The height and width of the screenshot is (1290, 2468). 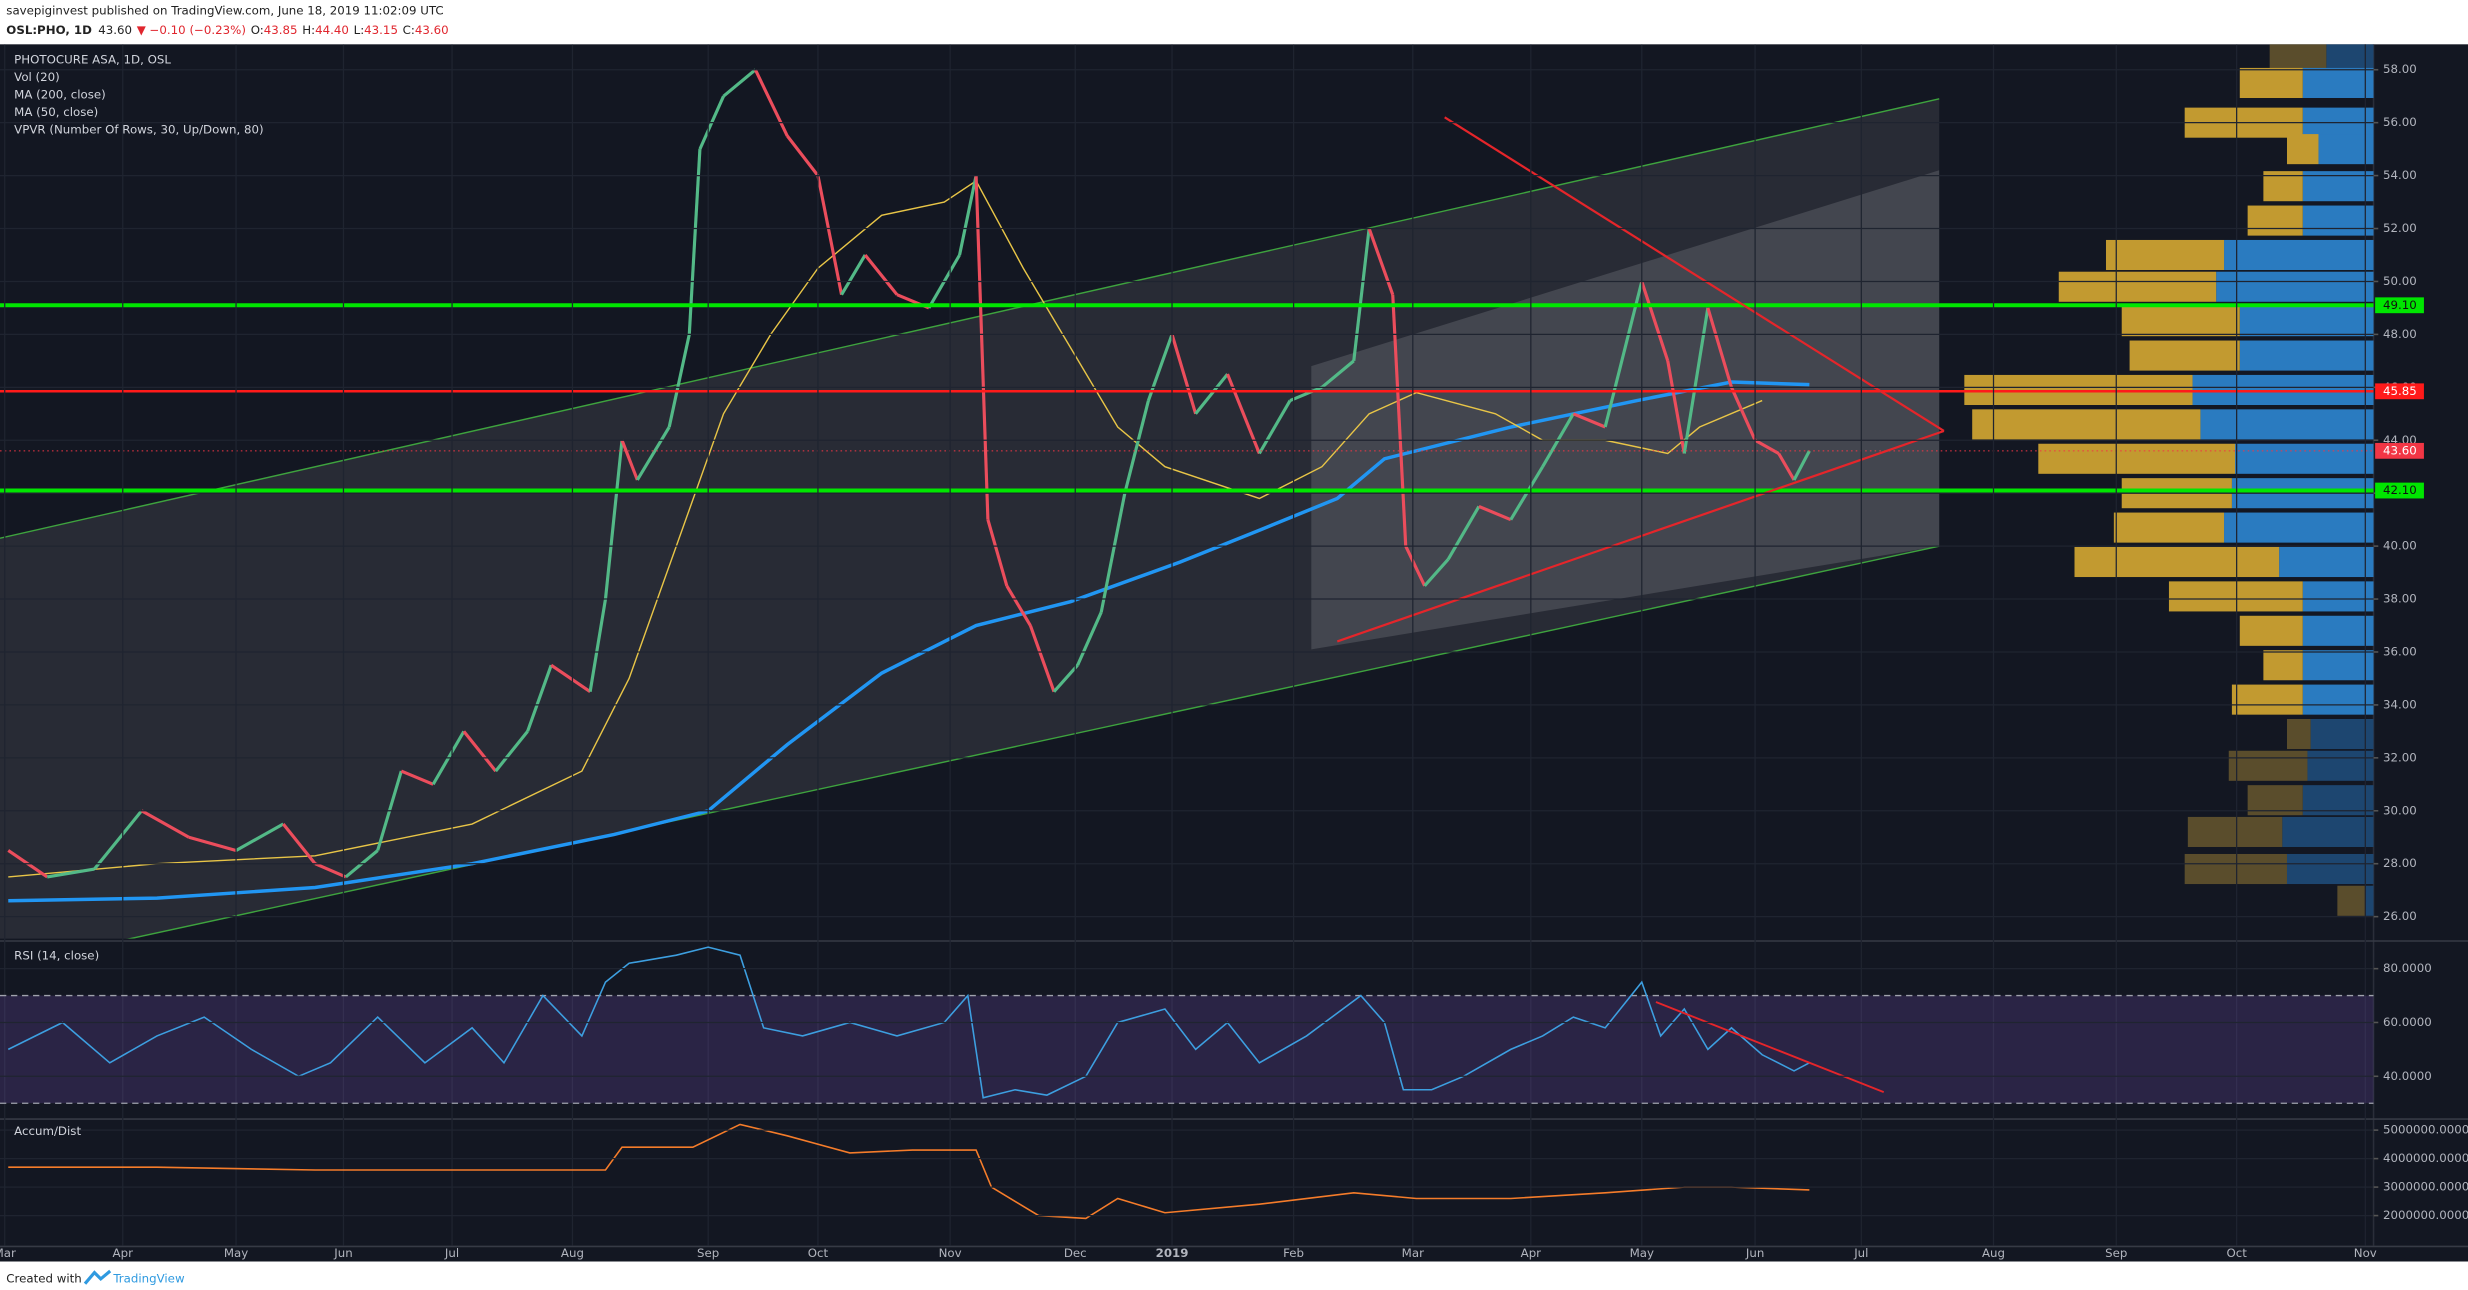 I want to click on x-tick-label: 2019, so click(x=1172, y=1253).